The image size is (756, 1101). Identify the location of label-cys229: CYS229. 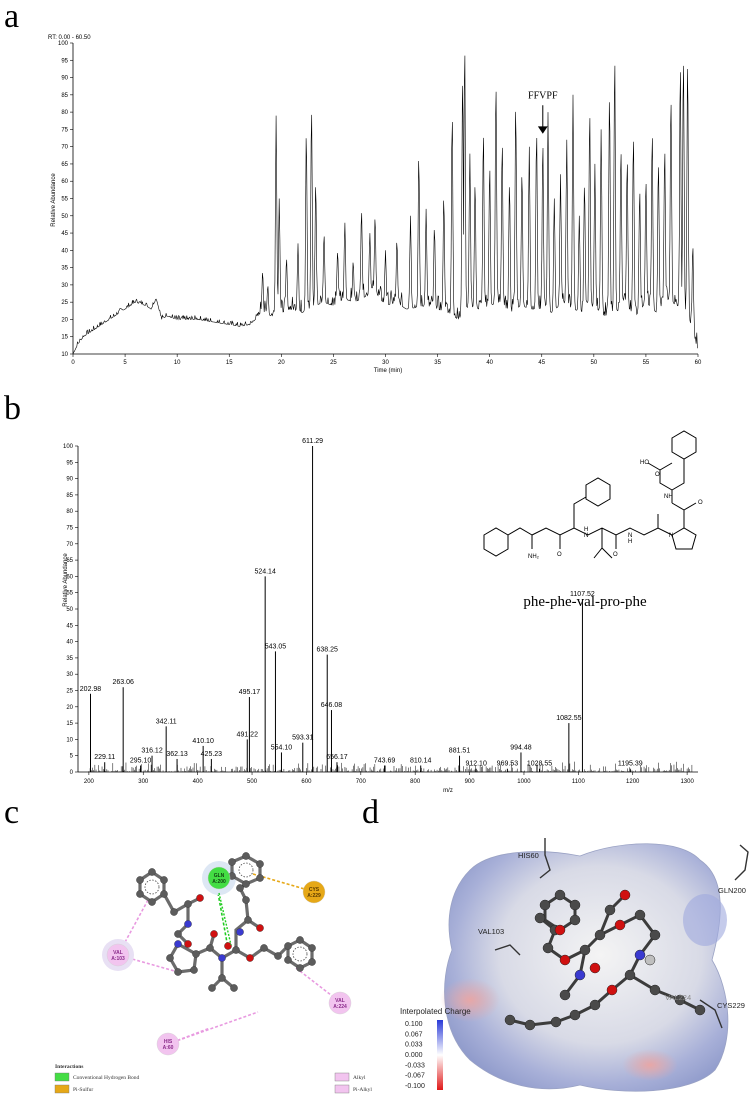
(731, 1005).